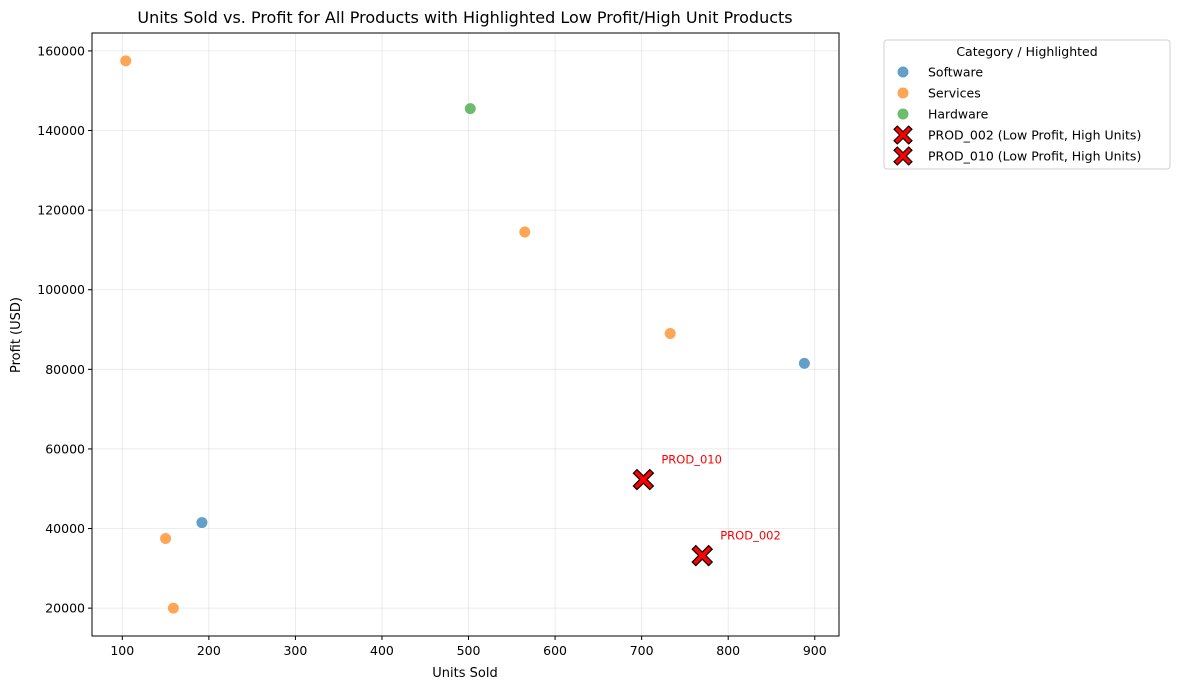 The image size is (1180, 690). Describe the element at coordinates (61, 130) in the screenshot. I see `y-tick-label: 140000` at that location.